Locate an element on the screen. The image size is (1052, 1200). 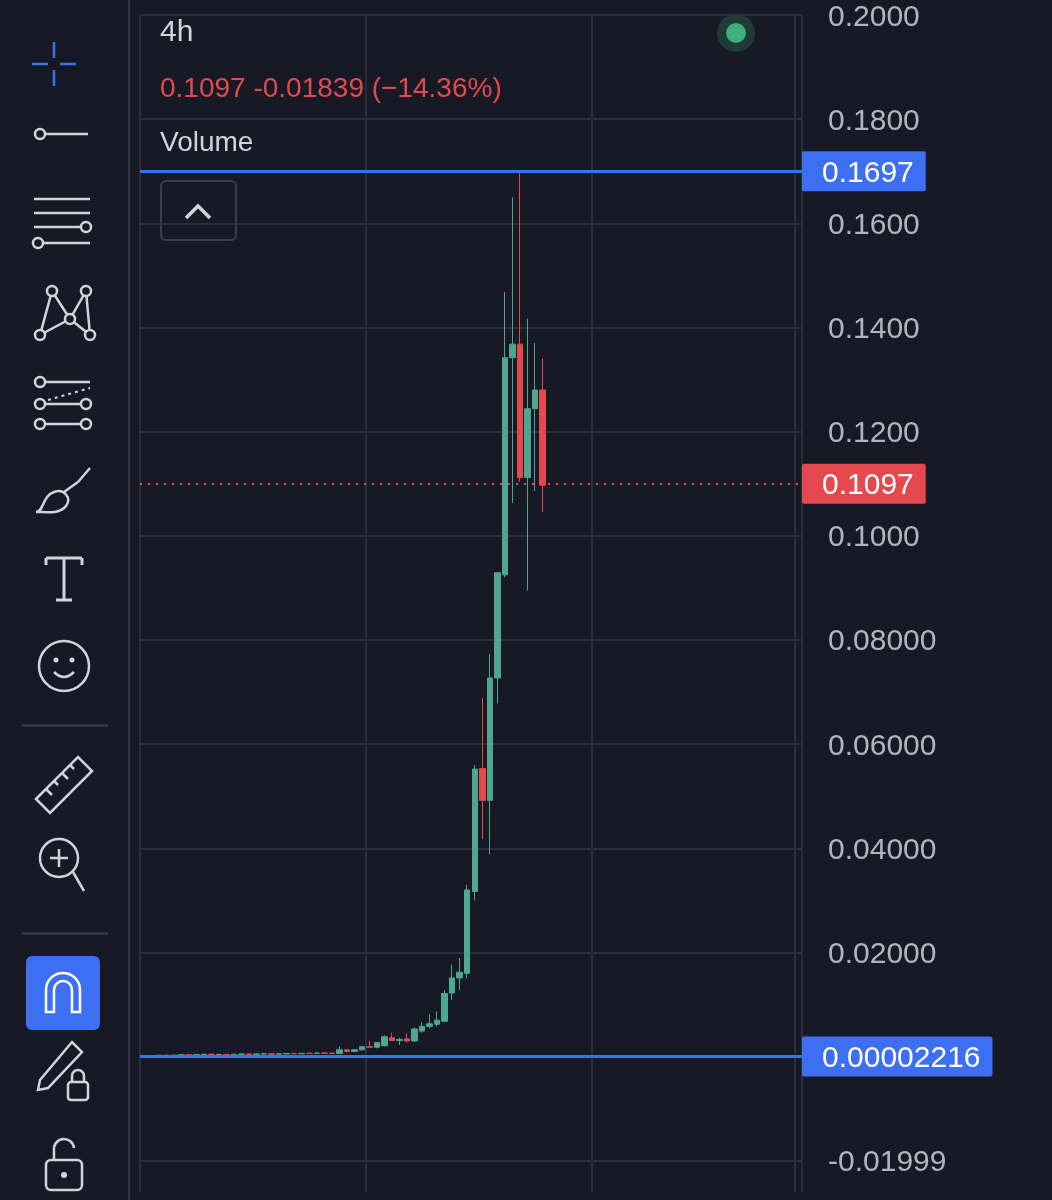
text: 0.1097 -0.01839 (−14.36%) is located at coordinates (331, 88).